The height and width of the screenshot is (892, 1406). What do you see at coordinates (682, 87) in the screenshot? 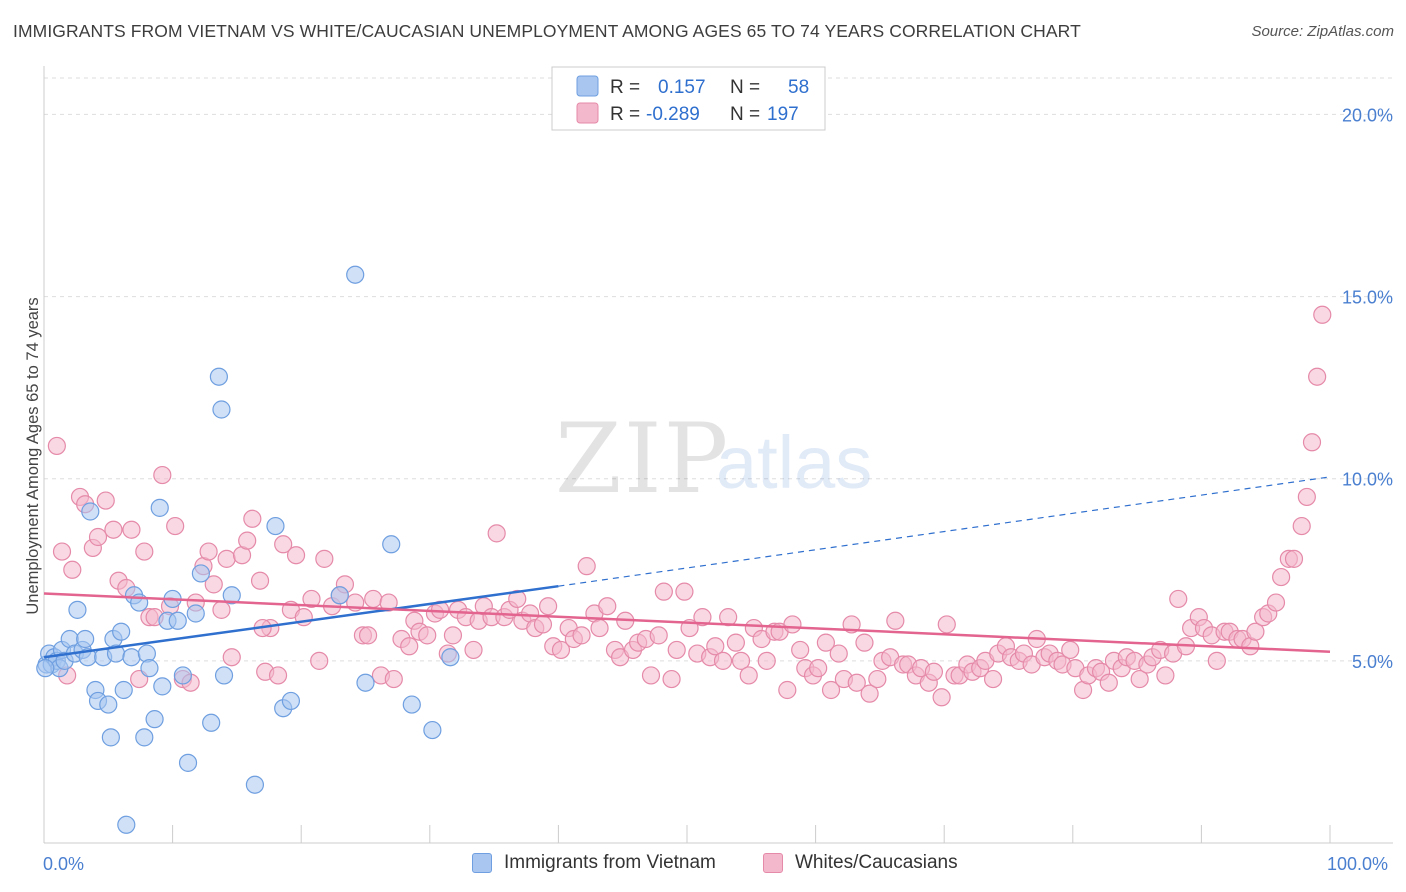
I see `stats-r-value-1: 0.157` at bounding box center [682, 87].